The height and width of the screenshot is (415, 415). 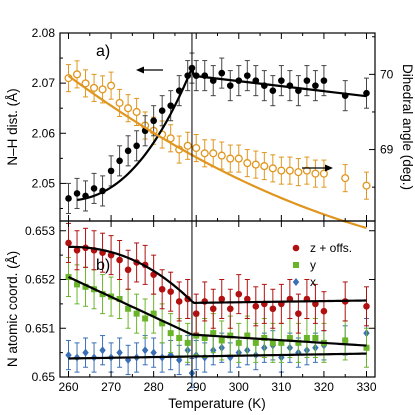 What do you see at coordinates (154, 387) in the screenshot?
I see `x-tick-label: 280` at bounding box center [154, 387].